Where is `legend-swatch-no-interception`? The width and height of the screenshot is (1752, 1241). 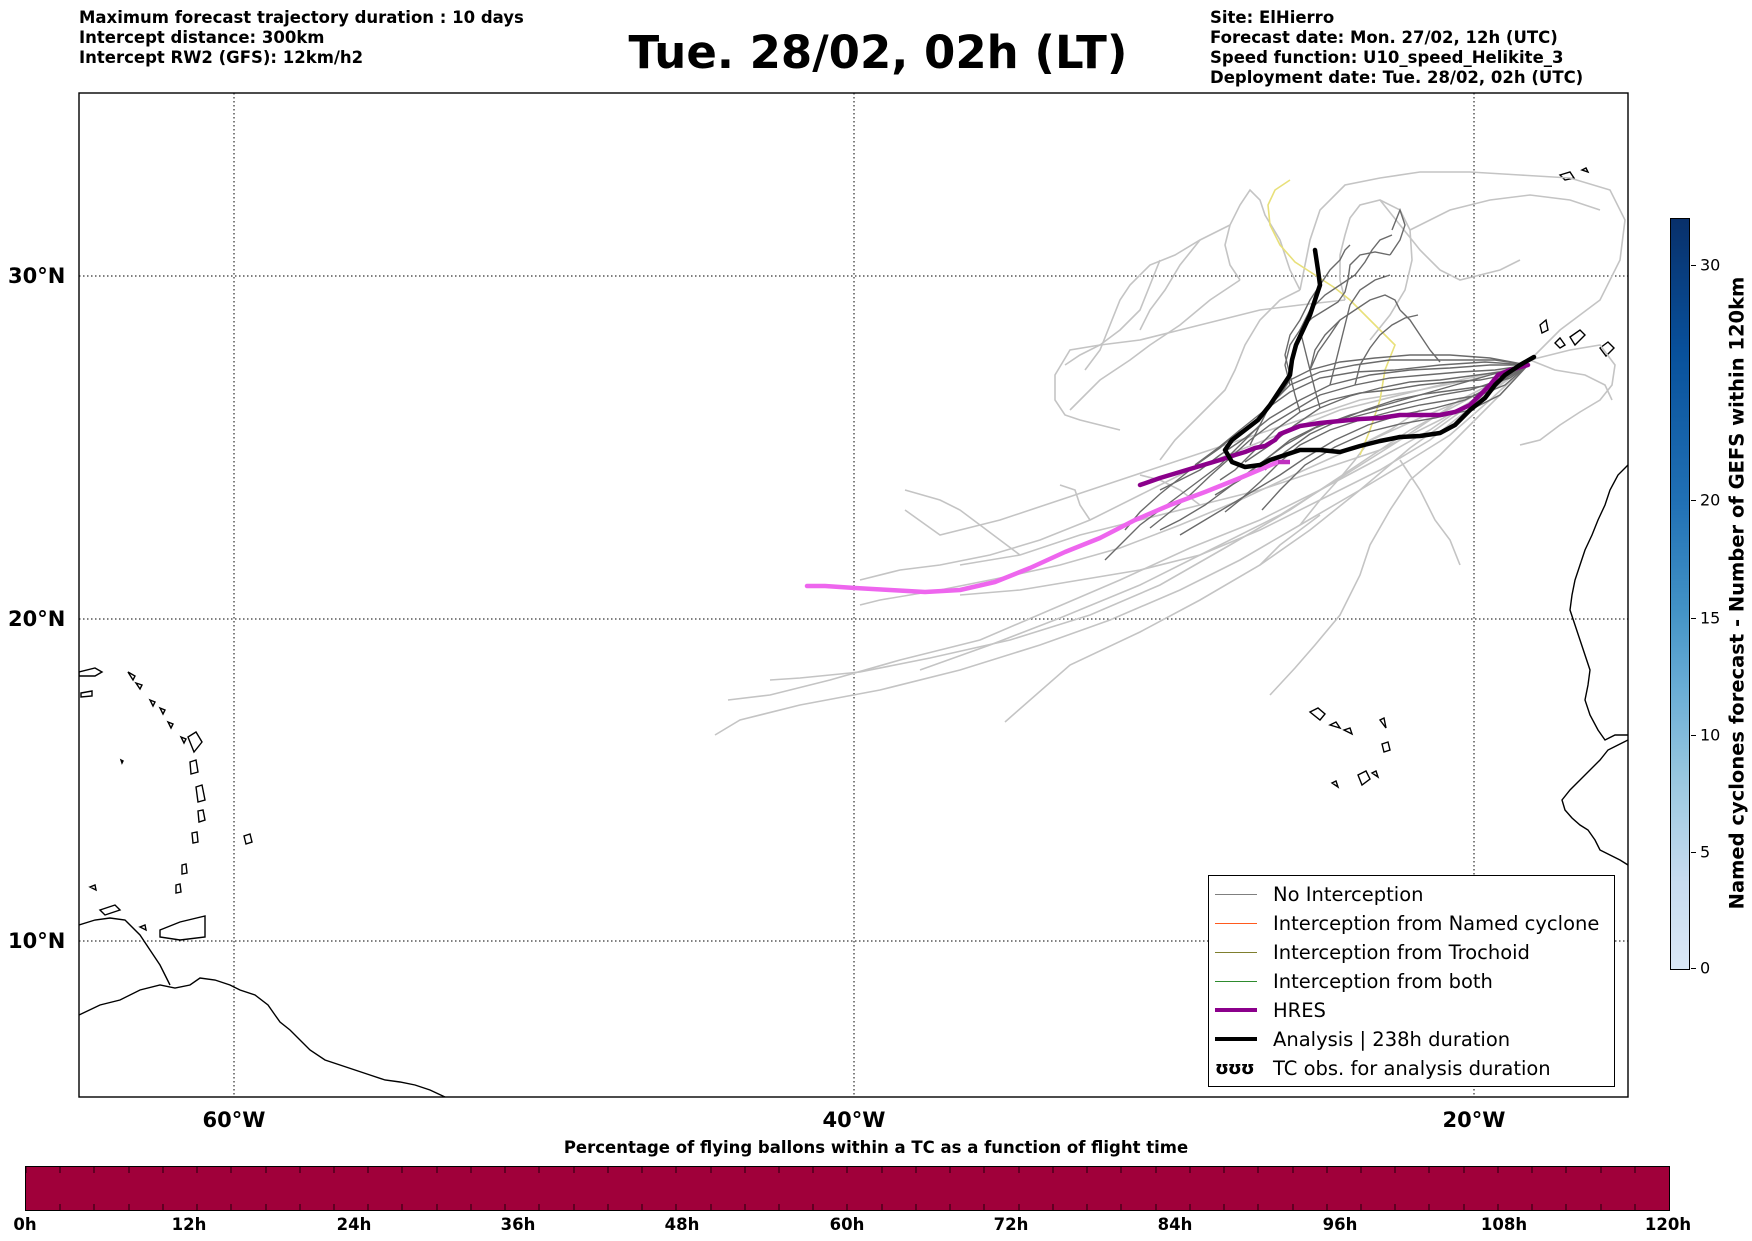 legend-swatch-no-interception is located at coordinates (1236, 894).